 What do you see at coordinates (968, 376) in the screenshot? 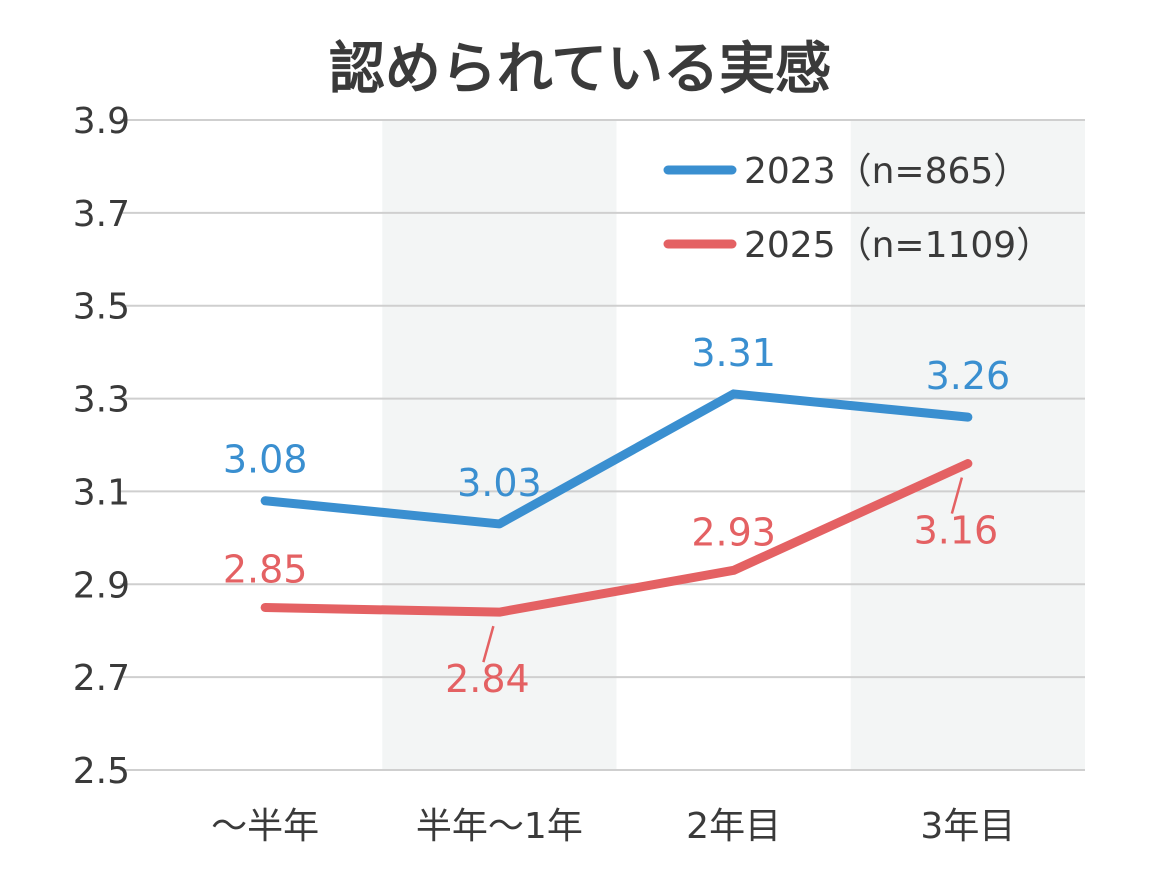
I see `data-label: 3.26` at bounding box center [968, 376].